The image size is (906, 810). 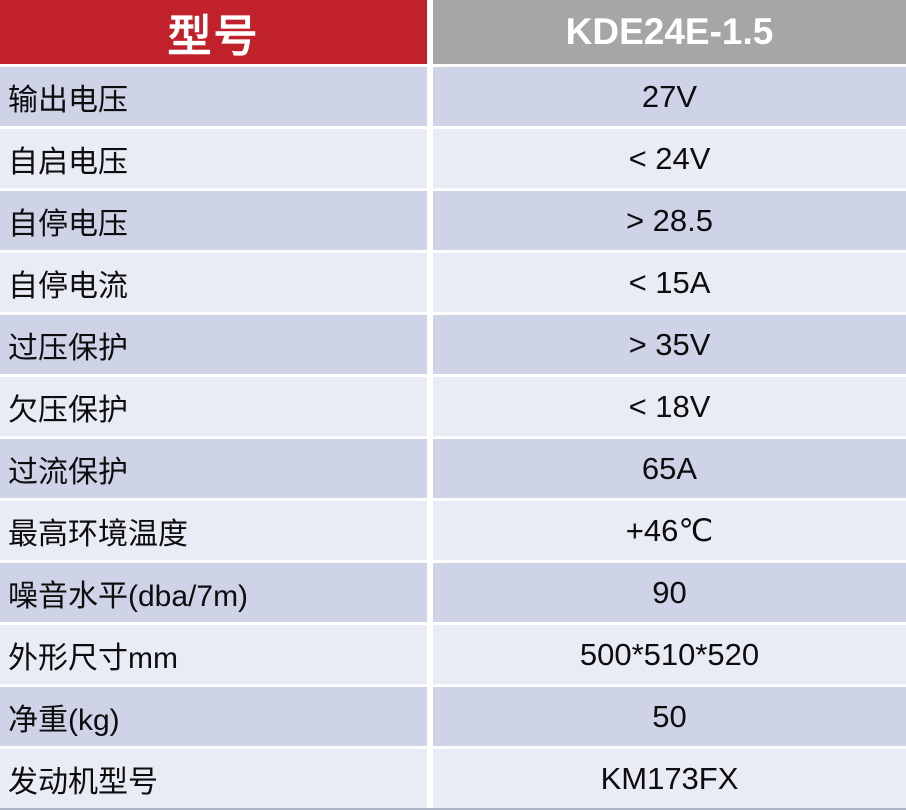 I want to click on table-row: 自启电压 < 24V, so click(x=453, y=158).